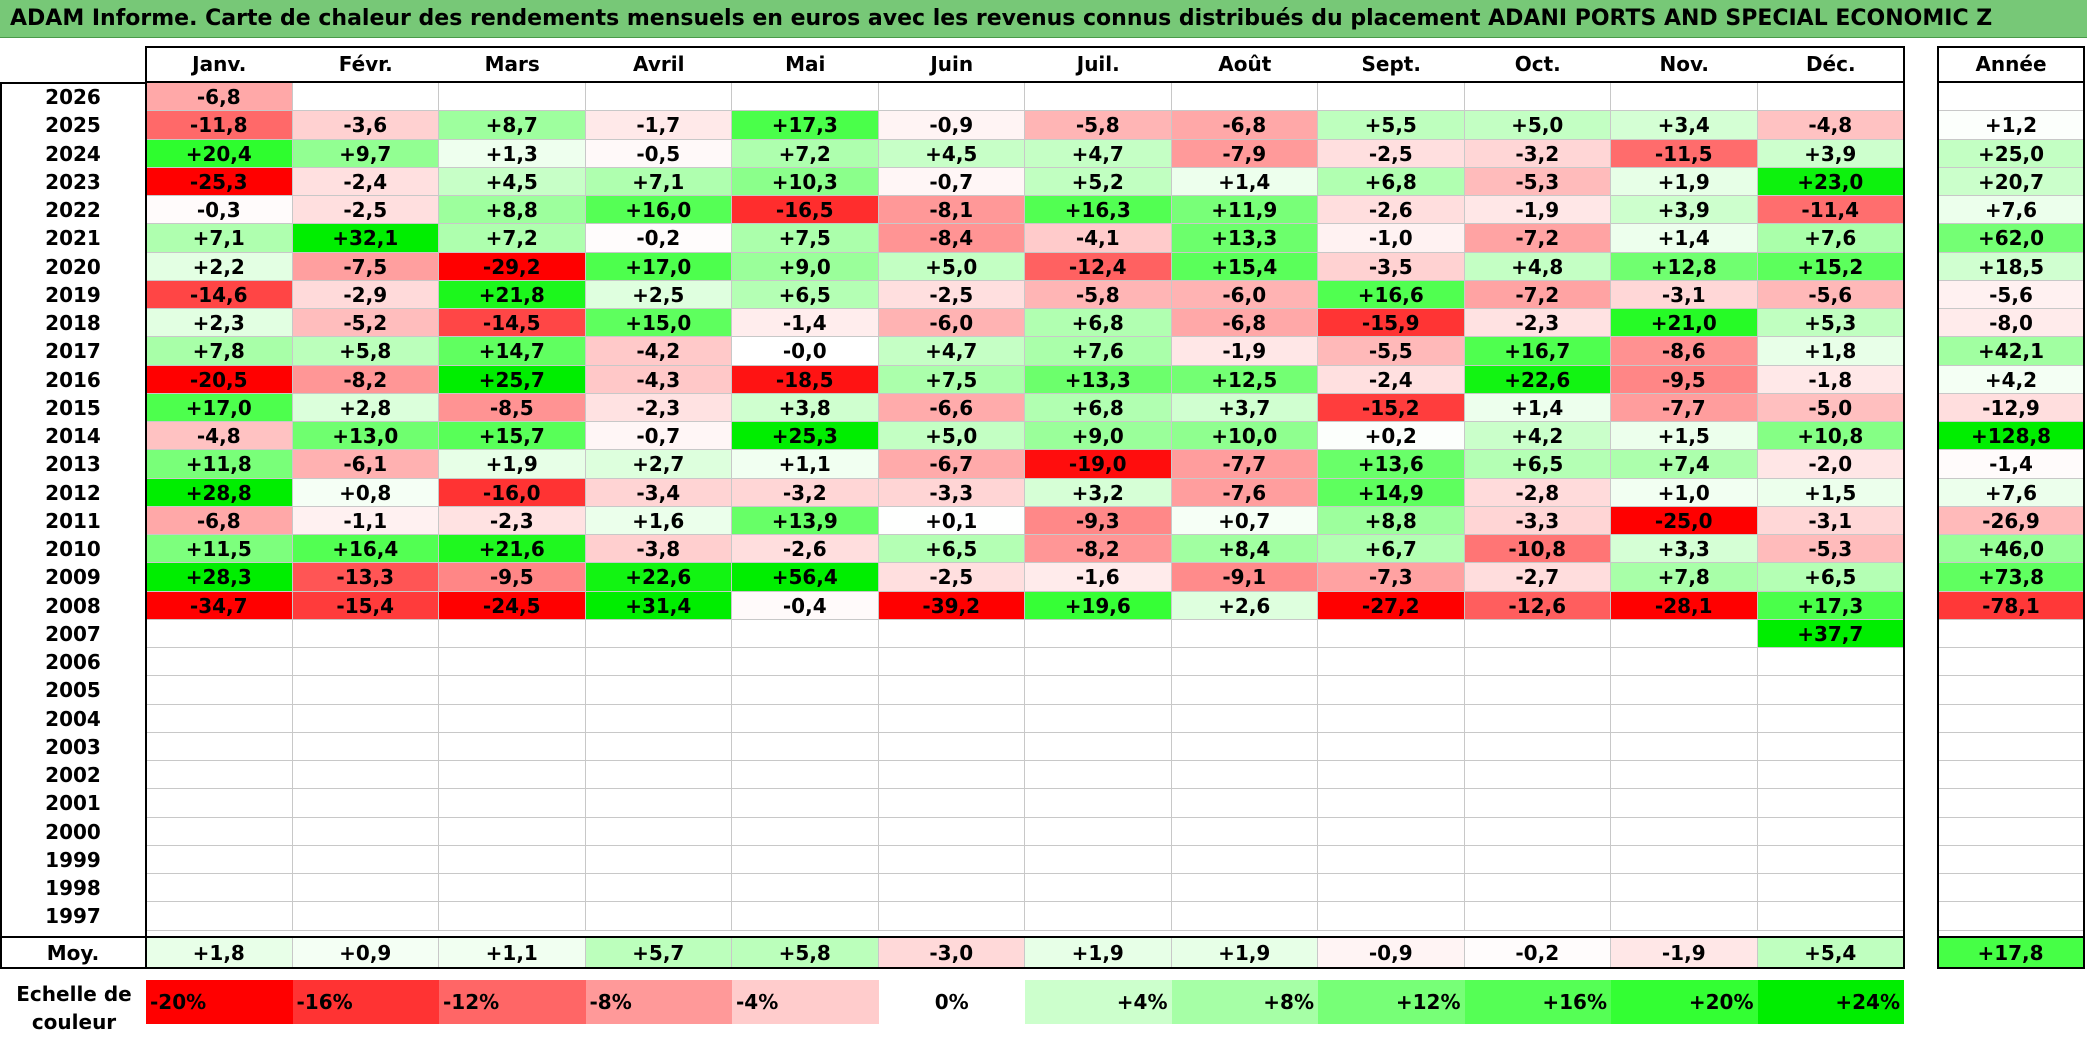  Describe the element at coordinates (1244, 520) in the screenshot. I see `heatmap-cell: +0,7` at that location.